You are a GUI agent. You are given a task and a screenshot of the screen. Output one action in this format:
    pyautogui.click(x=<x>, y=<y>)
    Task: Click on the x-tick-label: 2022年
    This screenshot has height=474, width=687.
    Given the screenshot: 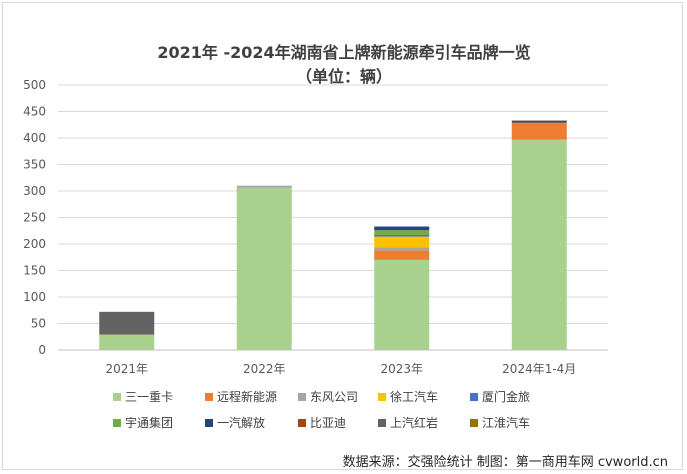 What is the action you would take?
    pyautogui.click(x=264, y=369)
    